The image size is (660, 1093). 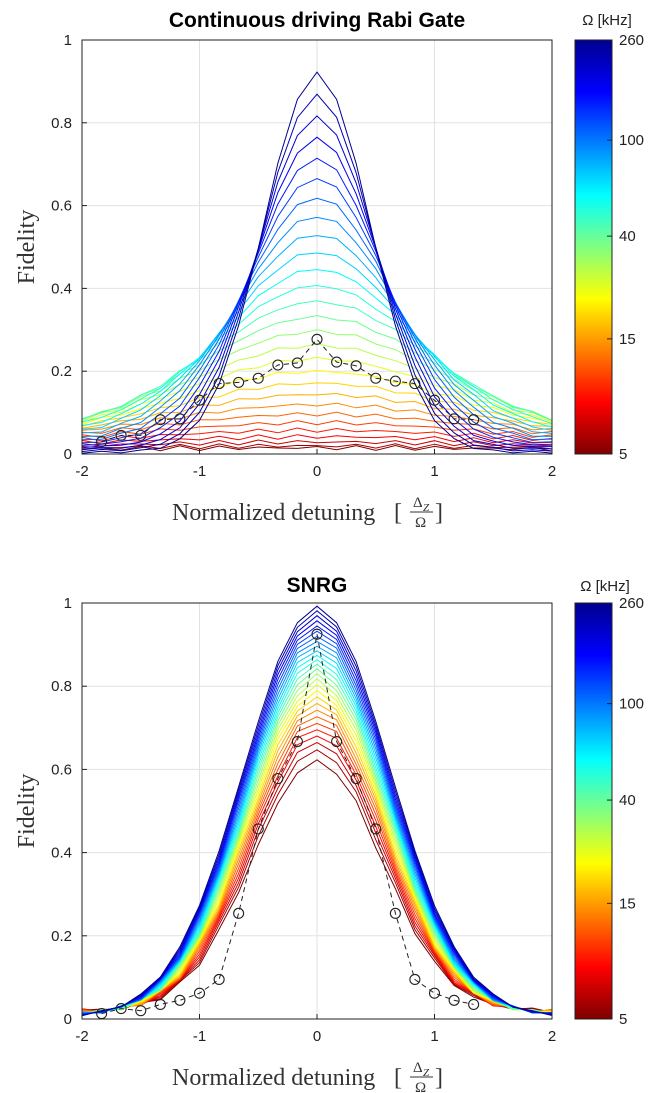 I want to click on x-tick-label: 2, so click(x=552, y=471).